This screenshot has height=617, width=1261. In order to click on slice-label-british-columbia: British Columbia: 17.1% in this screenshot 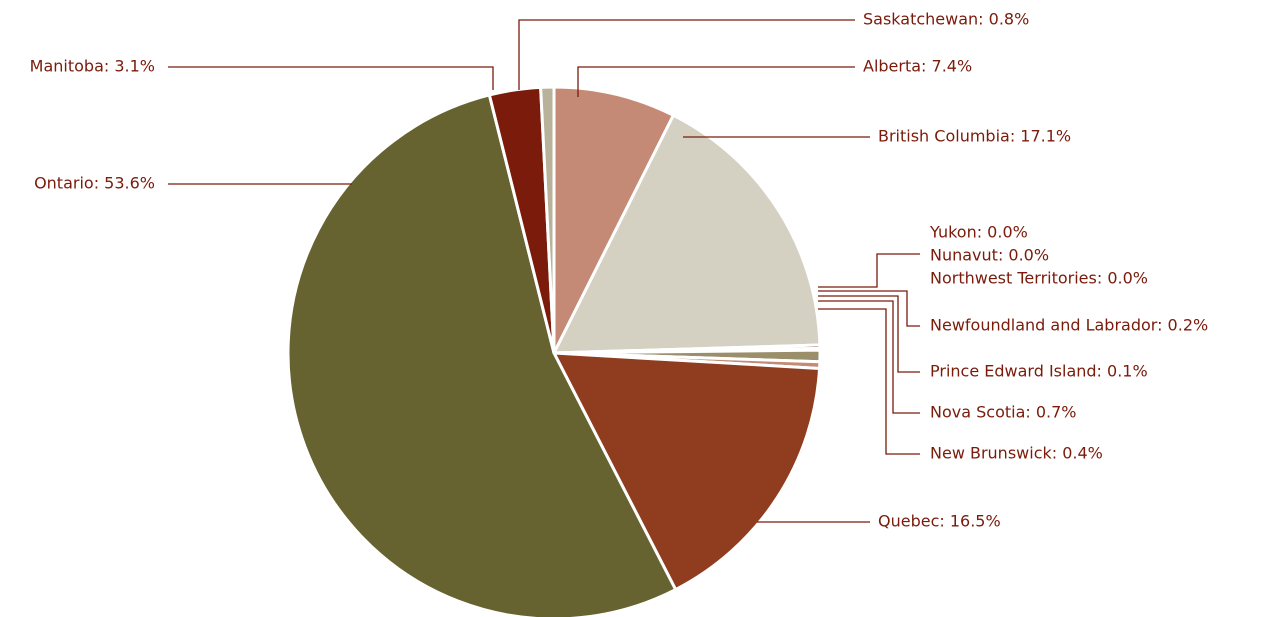, I will do `click(974, 136)`.